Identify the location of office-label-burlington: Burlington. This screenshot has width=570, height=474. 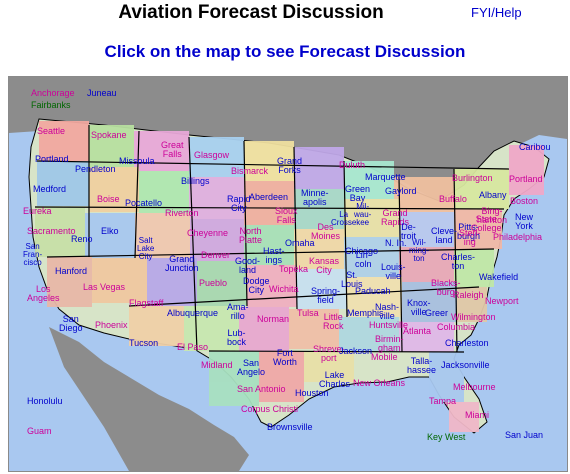
(472, 178).